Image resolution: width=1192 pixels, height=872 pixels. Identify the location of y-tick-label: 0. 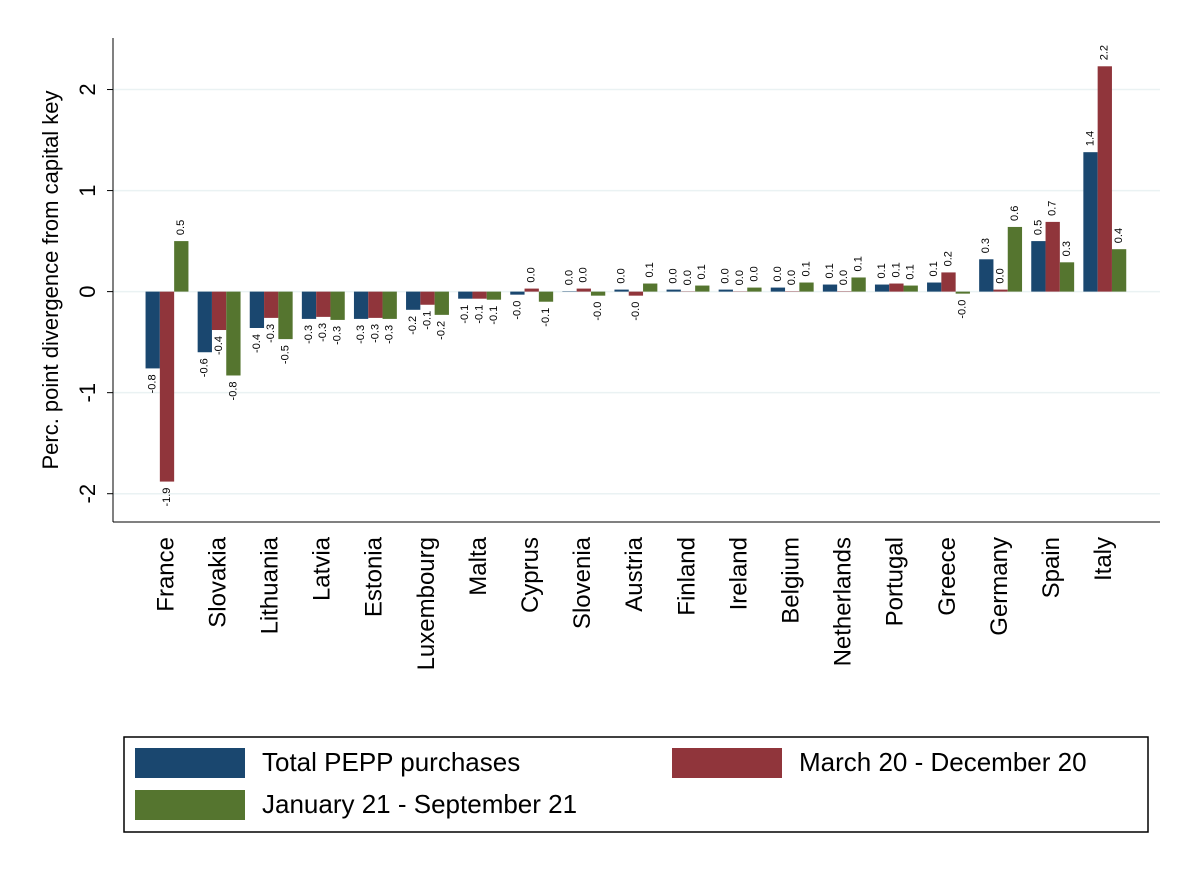
(87, 291).